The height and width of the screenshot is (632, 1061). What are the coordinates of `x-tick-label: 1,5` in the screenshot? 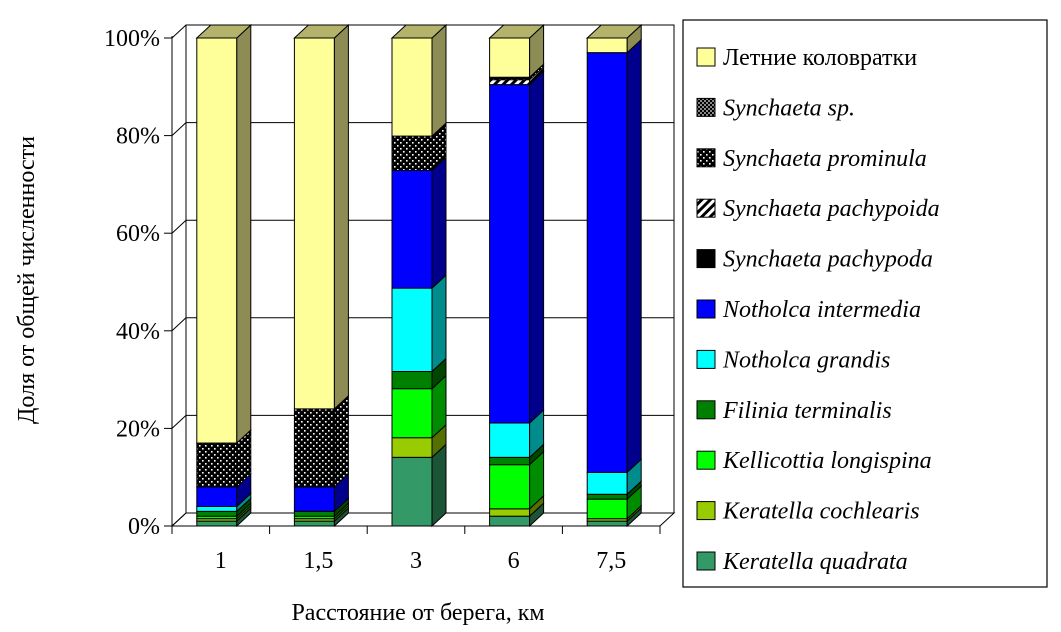 It's located at (318, 561).